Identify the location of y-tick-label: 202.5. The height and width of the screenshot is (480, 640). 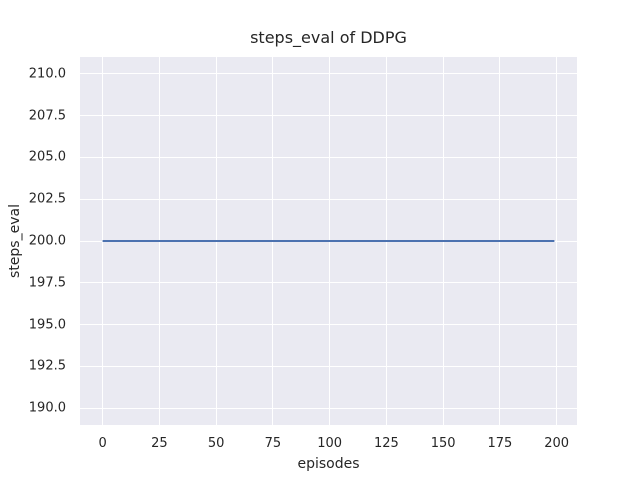
(47, 199).